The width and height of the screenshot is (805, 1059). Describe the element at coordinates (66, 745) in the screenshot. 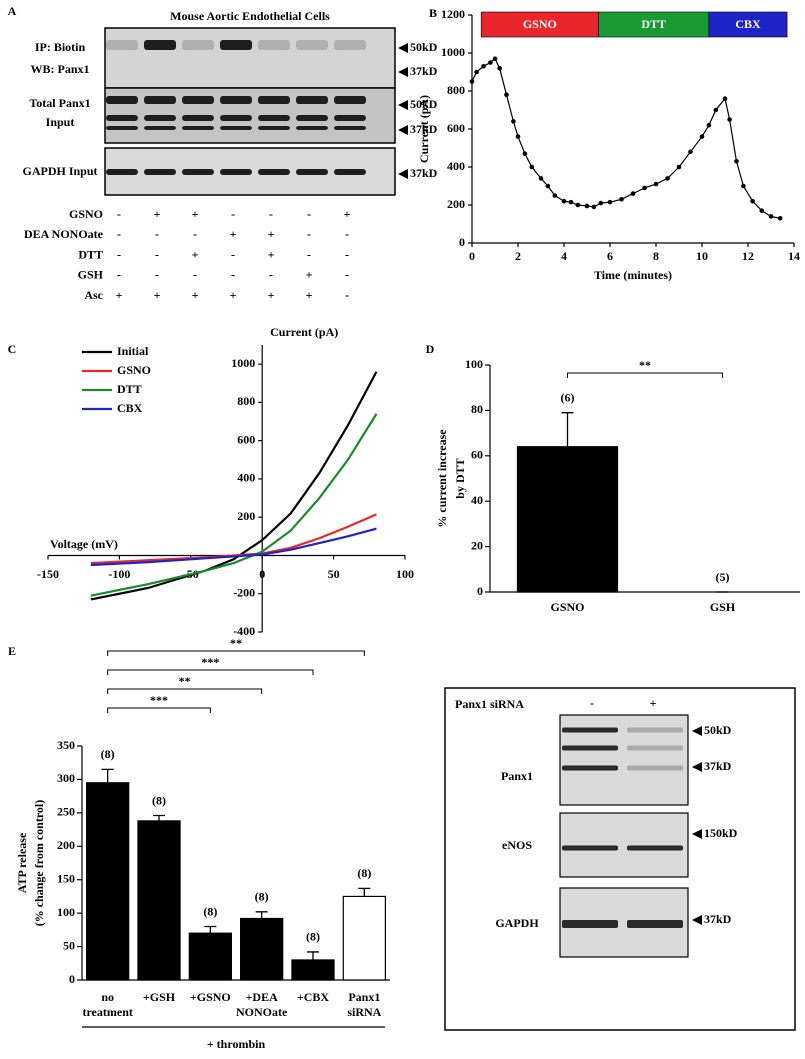

I see `y-tick-label: 350` at that location.